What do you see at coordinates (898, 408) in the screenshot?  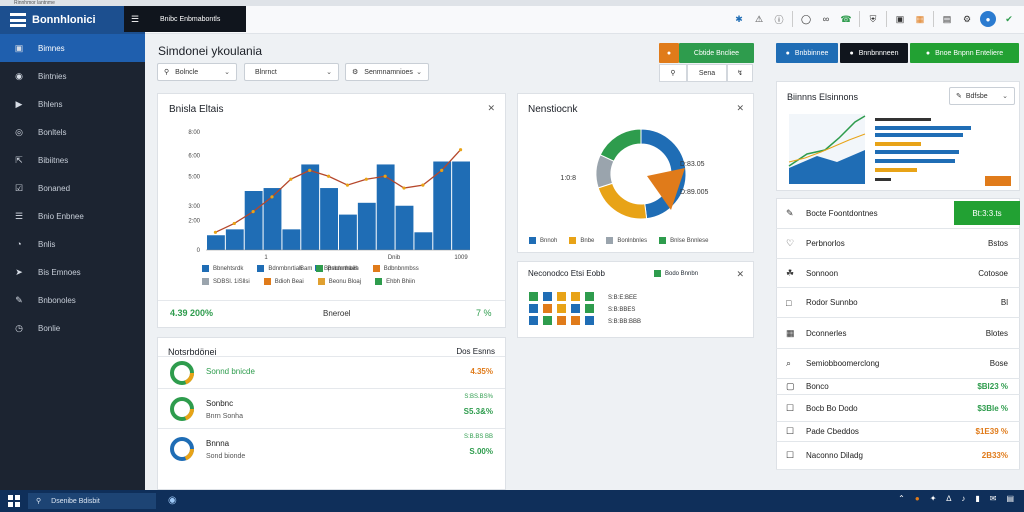 I see `right-list-row: ☐ Bocb Bo Dodo $3Ble %` at bounding box center [898, 408].